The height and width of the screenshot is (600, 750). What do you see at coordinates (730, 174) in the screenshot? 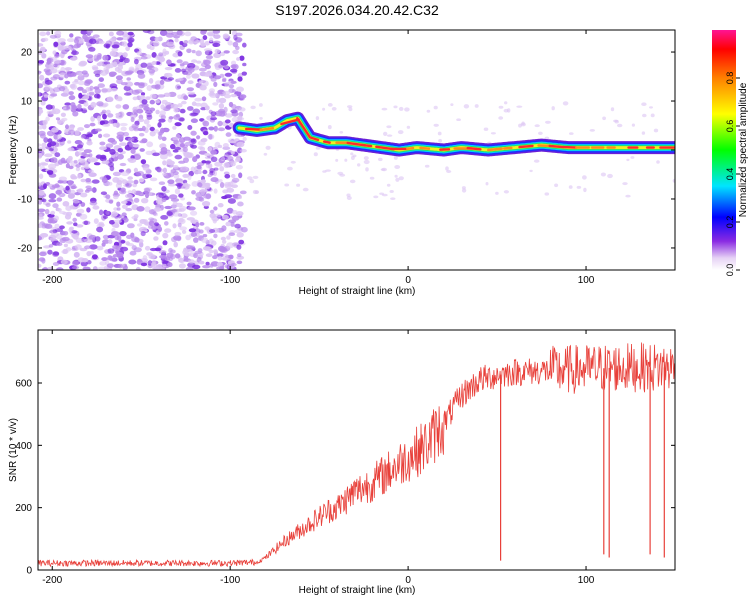
I see `colorbar-tick-label: 0.4` at bounding box center [730, 174].